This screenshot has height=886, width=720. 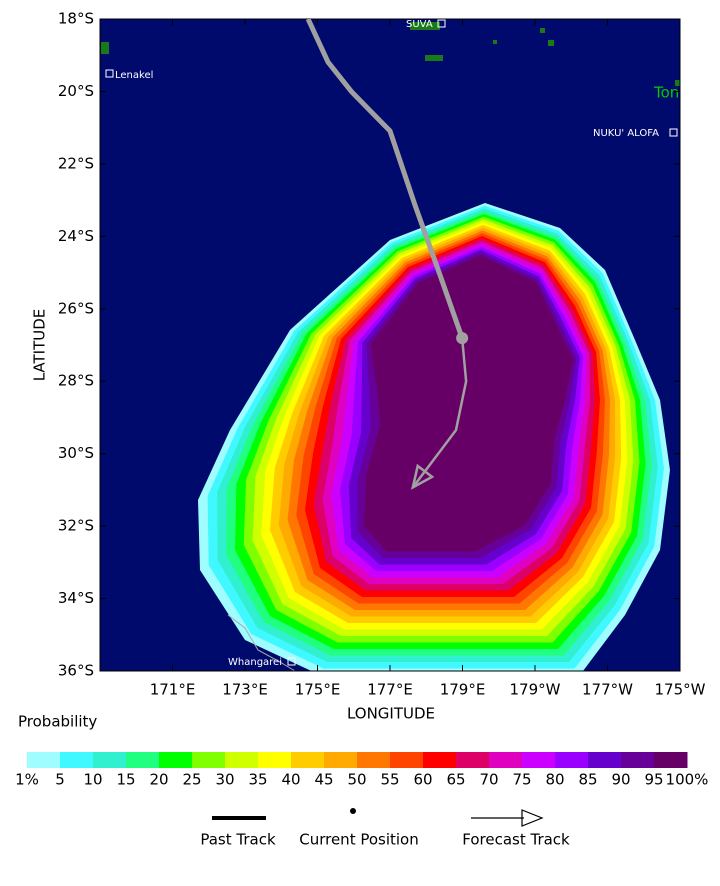 What do you see at coordinates (173, 690) in the screenshot?
I see `x-tick-label: 171°E` at bounding box center [173, 690].